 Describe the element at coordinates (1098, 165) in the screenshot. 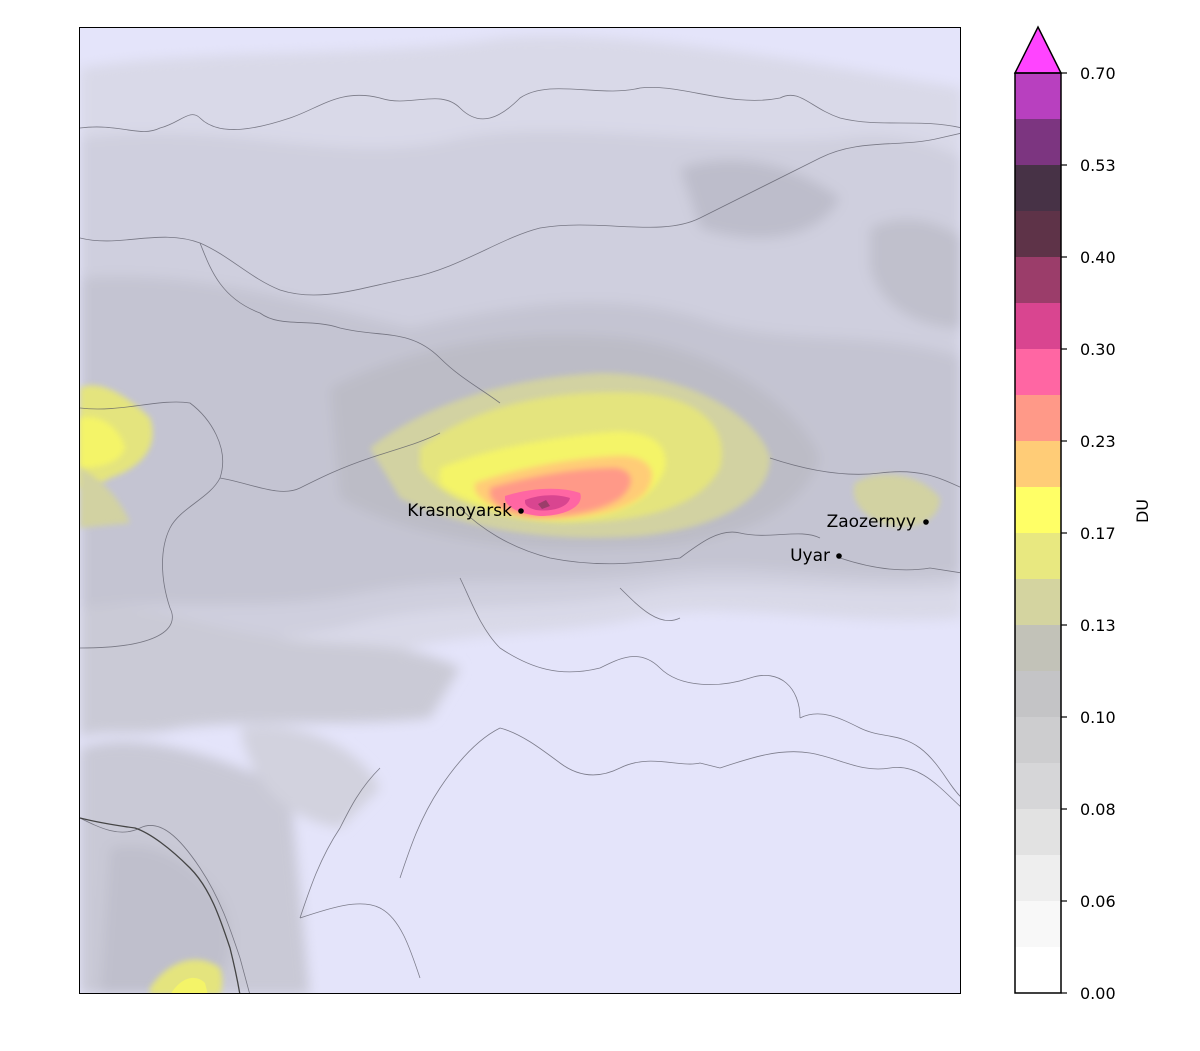

I see `colorbar-tick-label: 0.53` at that location.